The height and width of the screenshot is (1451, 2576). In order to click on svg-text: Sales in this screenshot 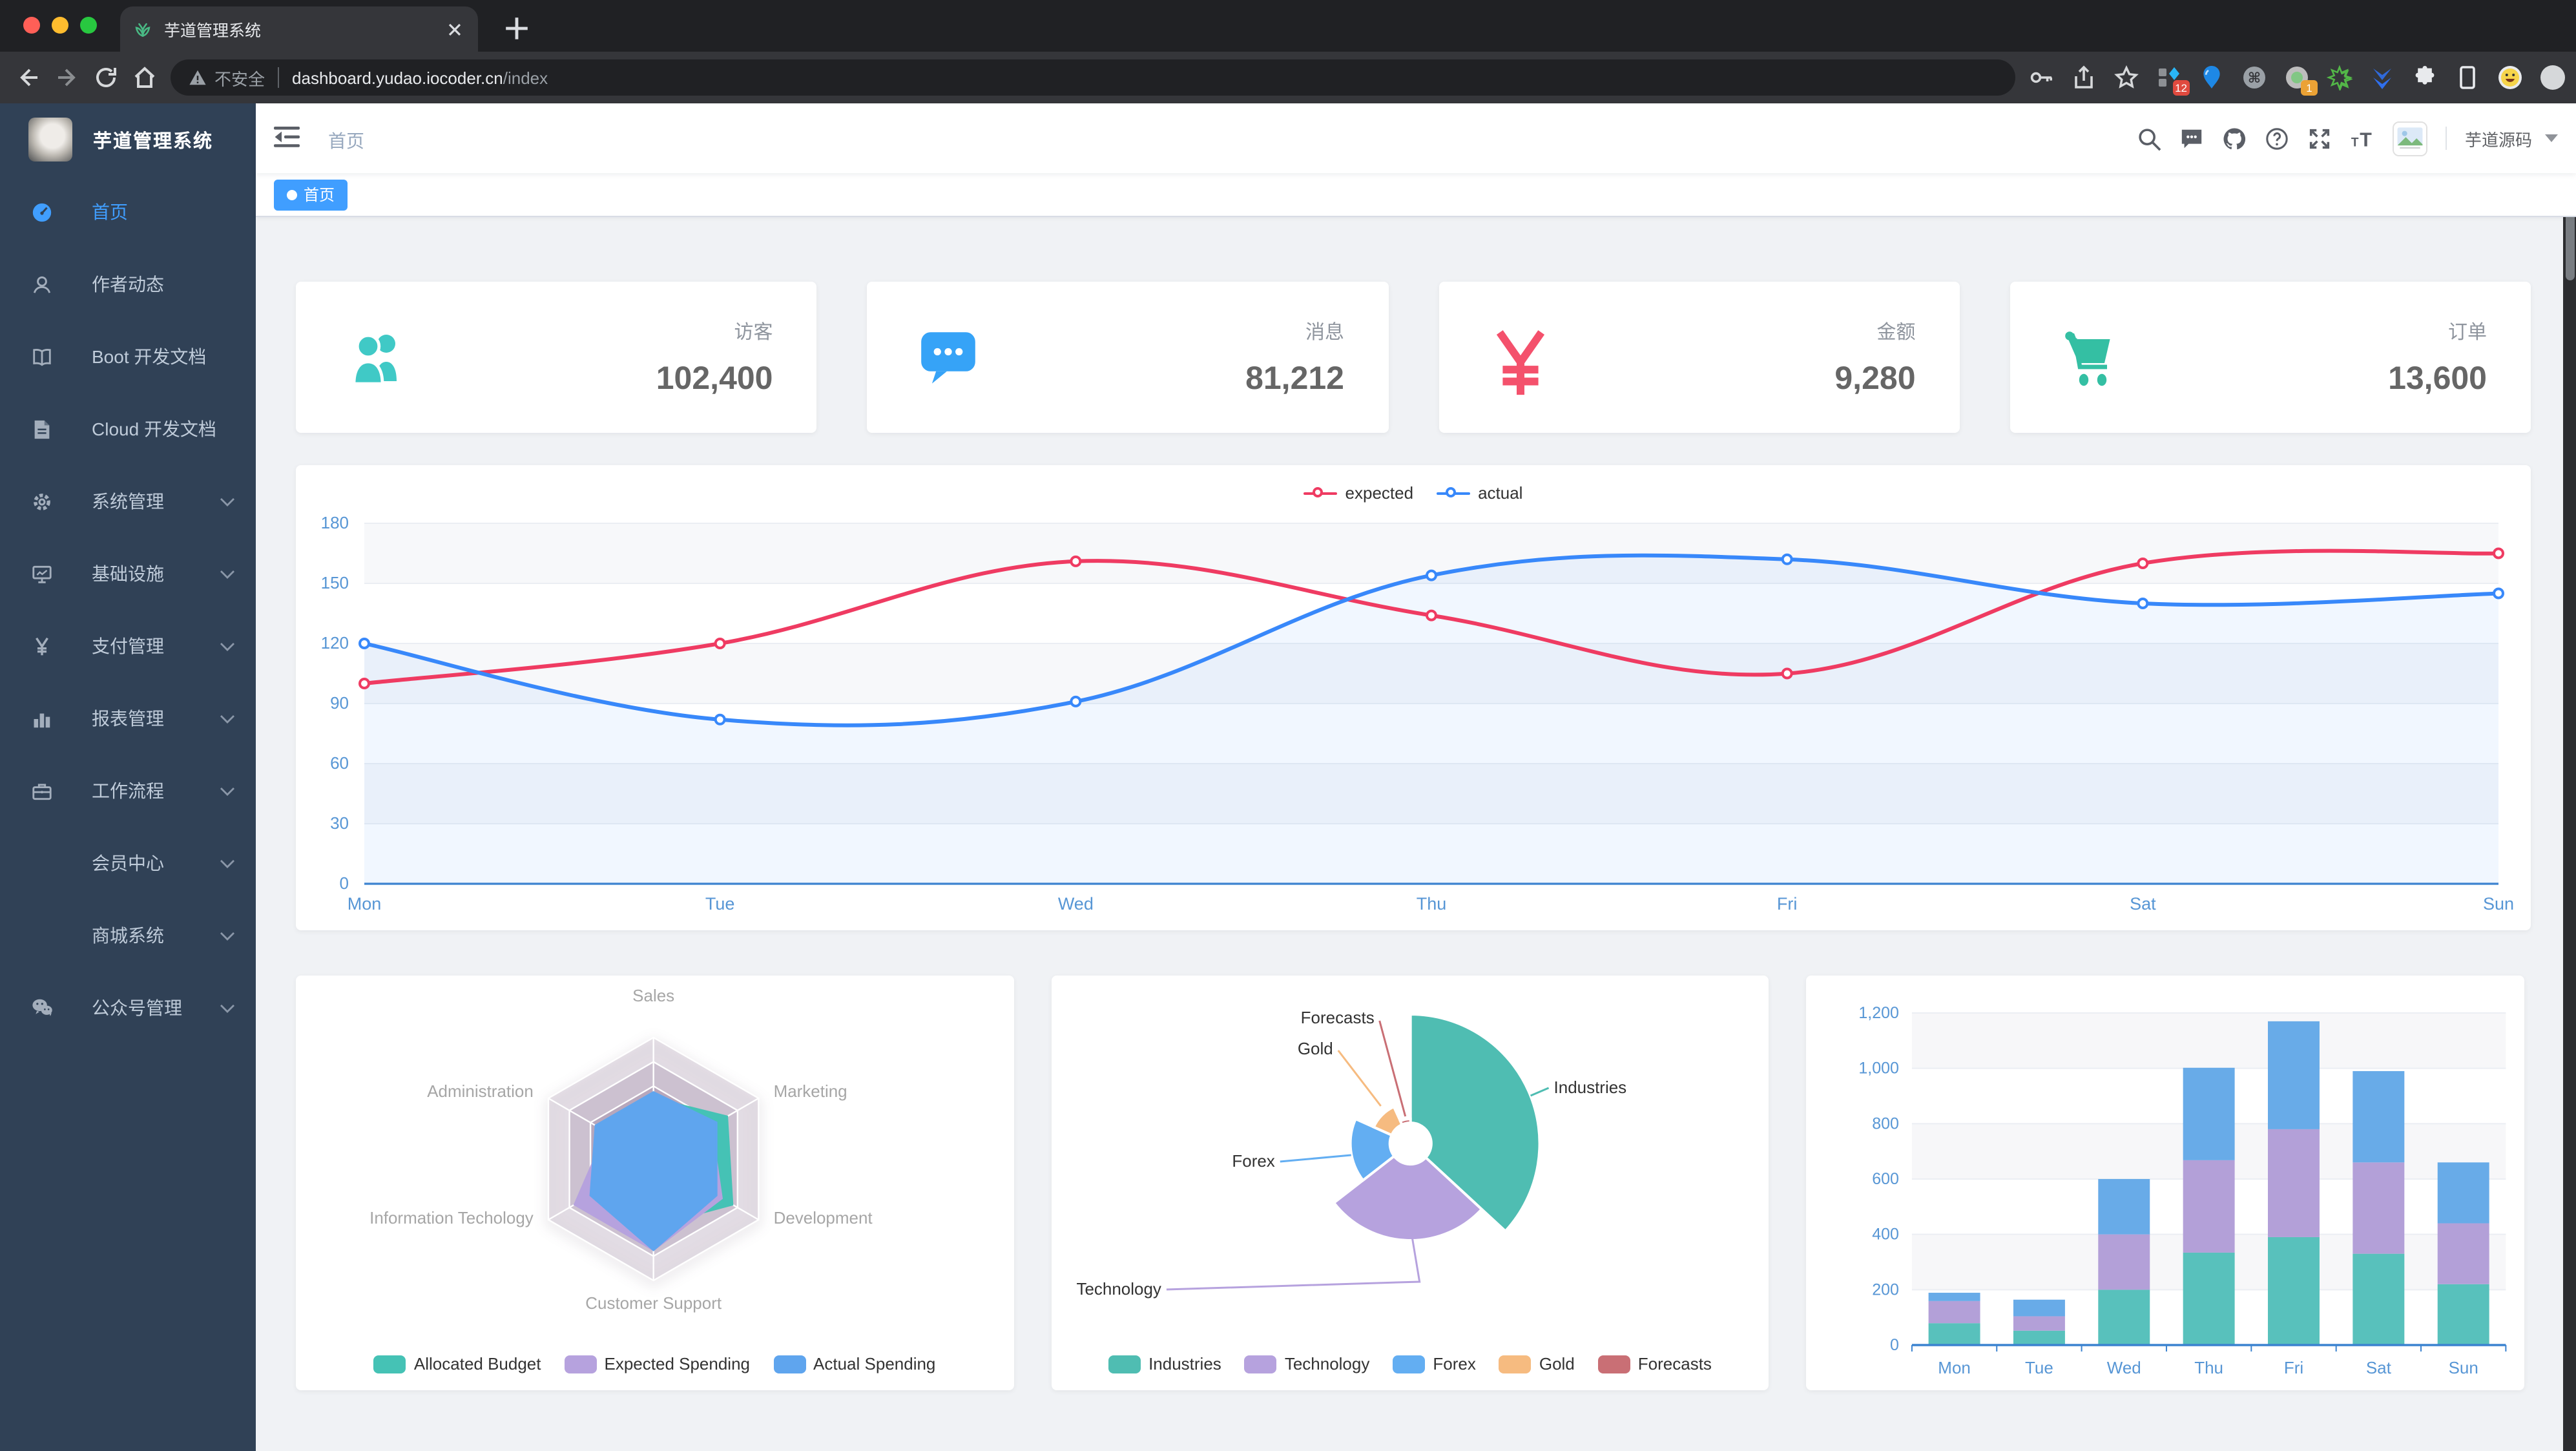, I will do `click(653, 995)`.